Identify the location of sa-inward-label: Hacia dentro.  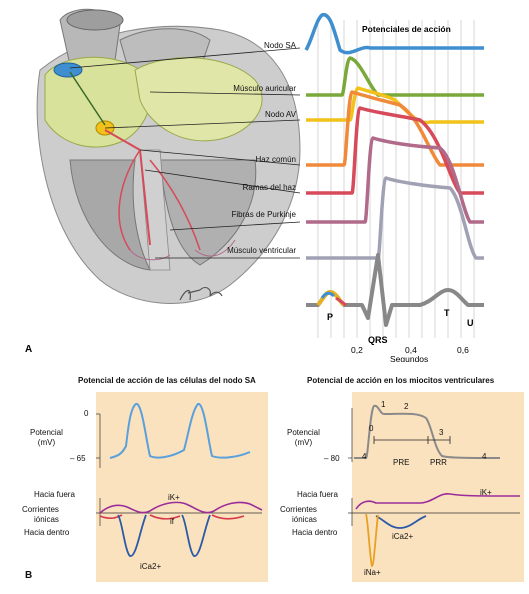
(47, 532).